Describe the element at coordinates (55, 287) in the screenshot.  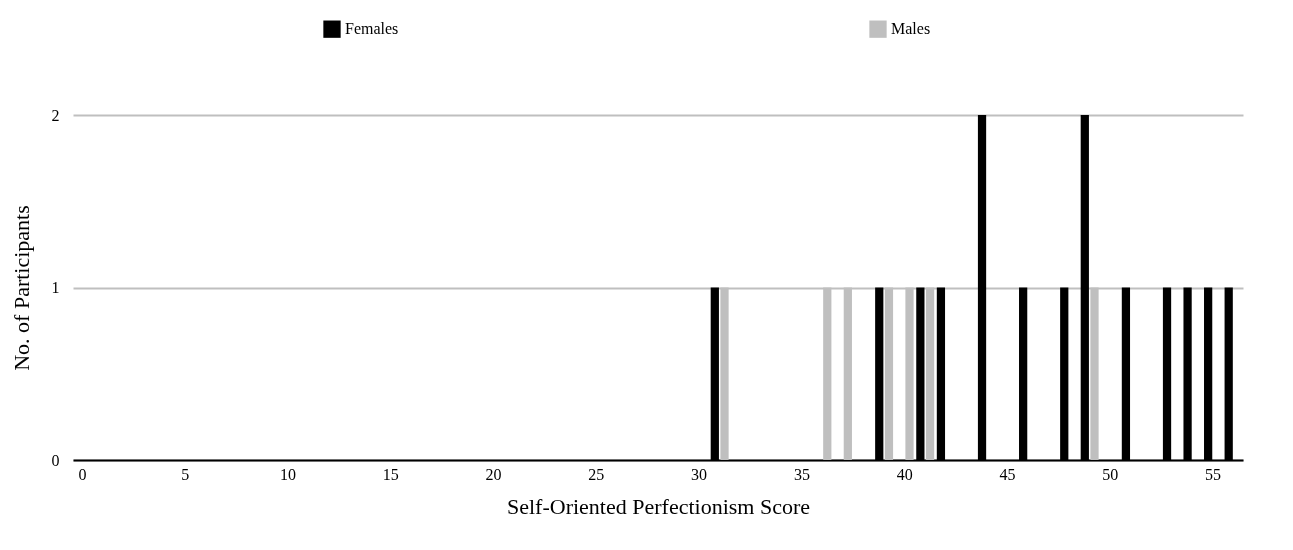
I see `y-tick-label: 1` at that location.